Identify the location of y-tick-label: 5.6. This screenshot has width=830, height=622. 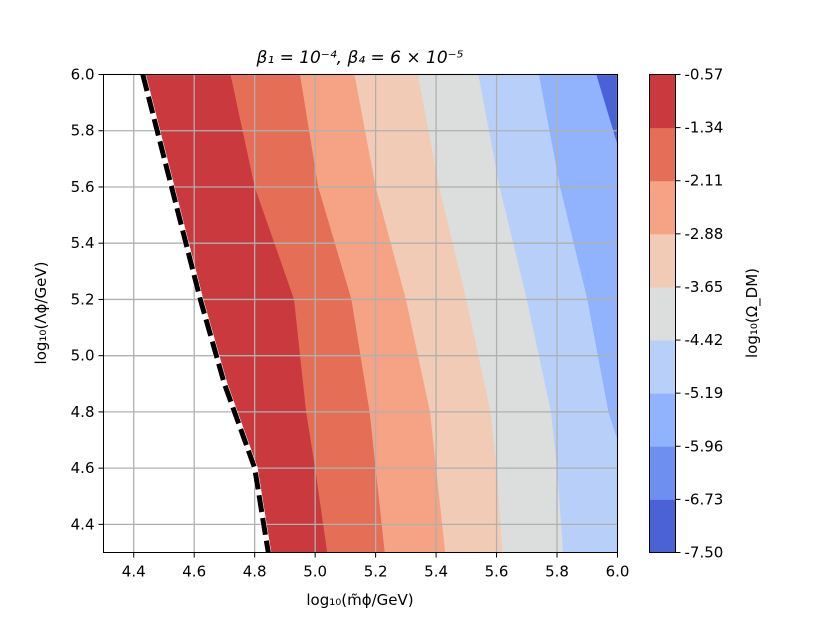
(83, 187).